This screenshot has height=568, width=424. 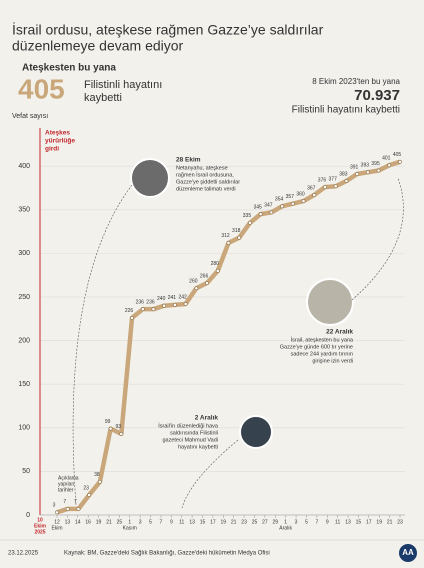 I want to click on value-label: 360, so click(x=300, y=194).